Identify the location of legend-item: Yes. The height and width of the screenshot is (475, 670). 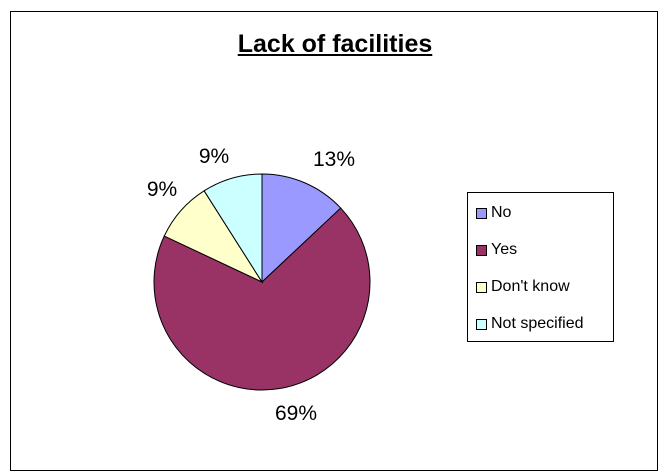
(496, 250).